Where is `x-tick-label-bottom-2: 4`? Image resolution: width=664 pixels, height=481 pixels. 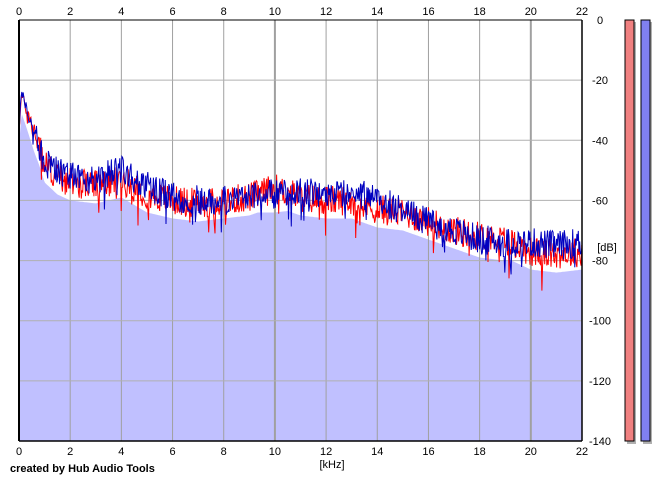 x-tick-label-bottom-2: 4 is located at coordinates (121, 452).